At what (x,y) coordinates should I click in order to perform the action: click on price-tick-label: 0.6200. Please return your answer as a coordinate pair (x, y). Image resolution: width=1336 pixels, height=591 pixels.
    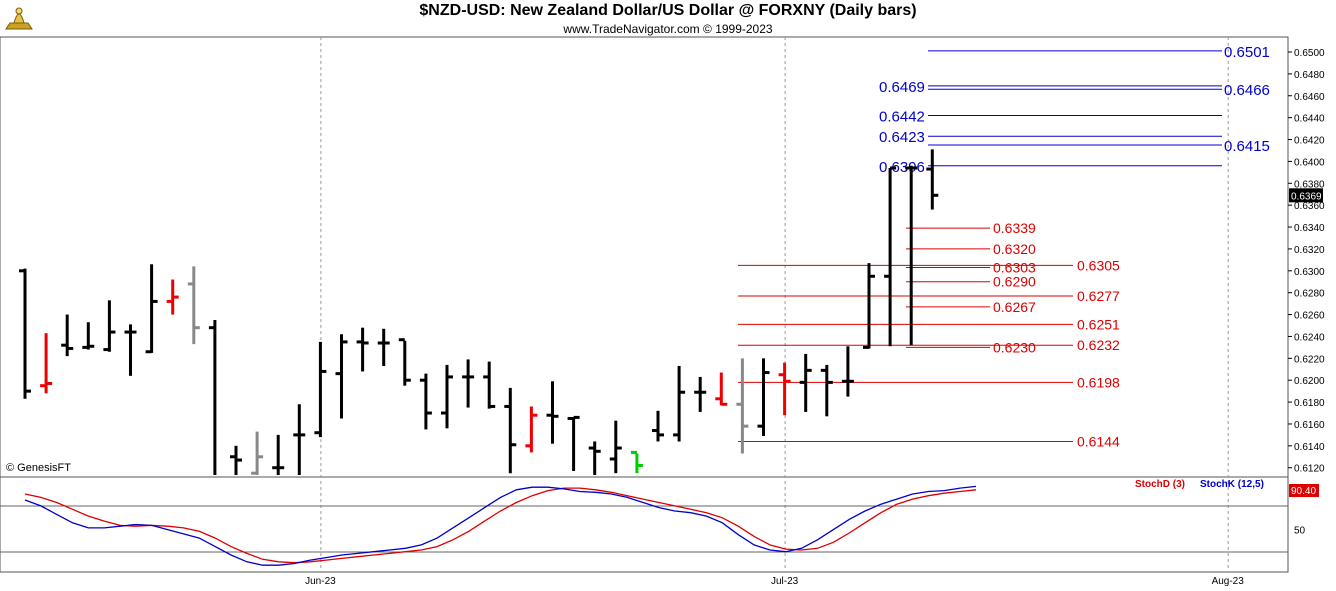
    Looking at the image, I should click on (1309, 381).